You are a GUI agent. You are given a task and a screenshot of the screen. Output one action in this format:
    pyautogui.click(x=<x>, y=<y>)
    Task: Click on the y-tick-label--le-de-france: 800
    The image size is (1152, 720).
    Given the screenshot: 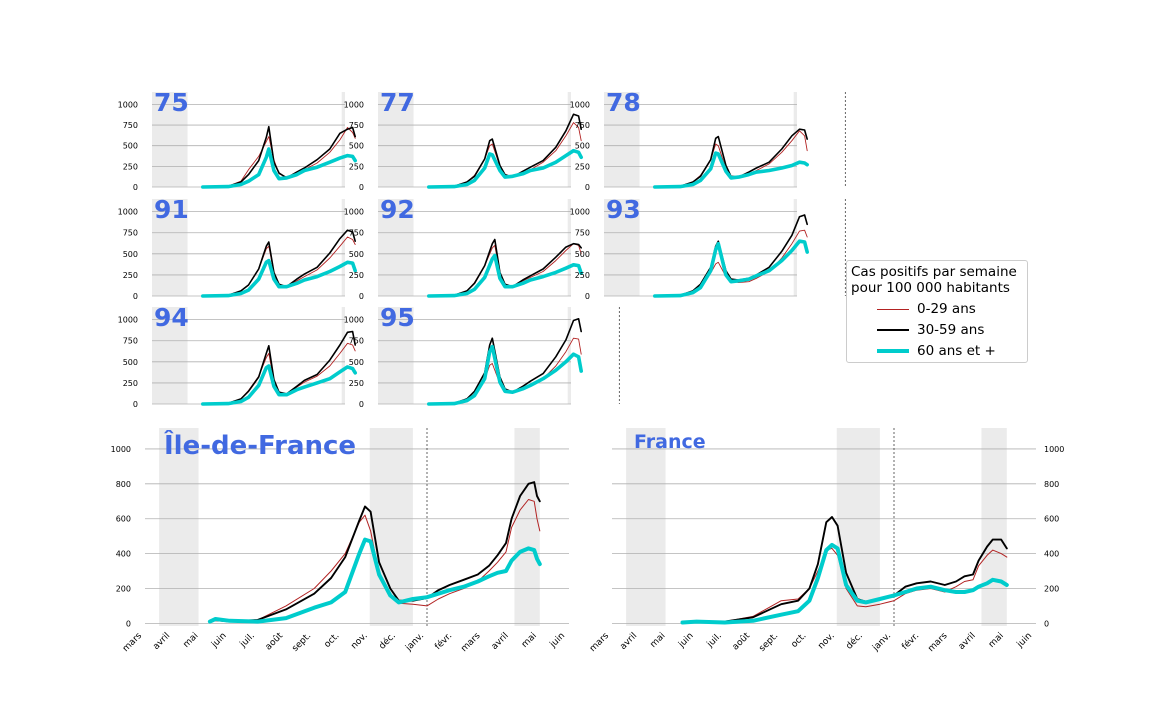 What is the action you would take?
    pyautogui.click(x=123, y=484)
    